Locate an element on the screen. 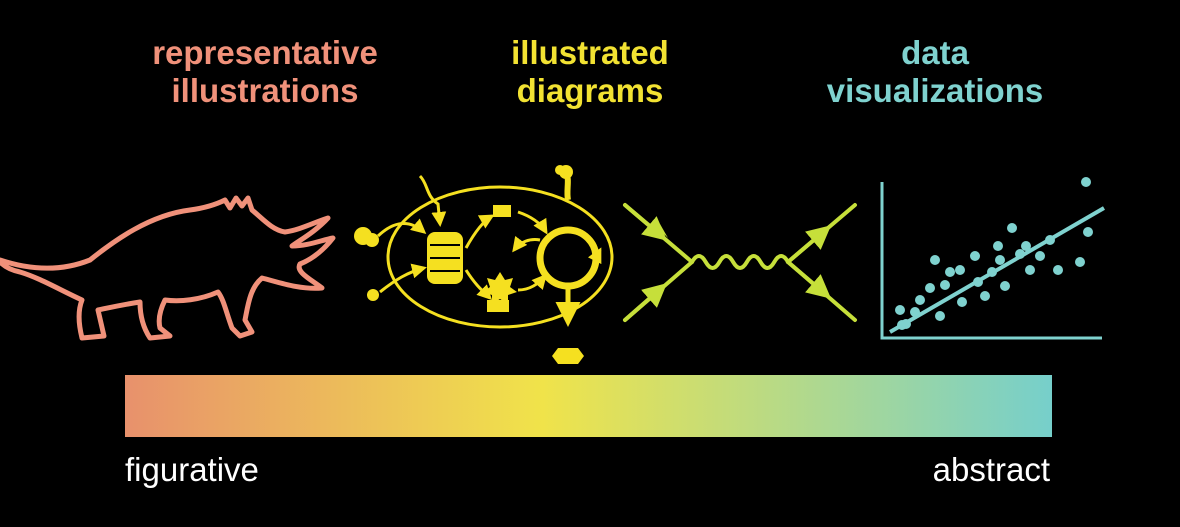 Image resolution: width=1180 pixels, height=527 pixels. title-illustrated-diagrams: illustrated diagrams is located at coordinates (590, 72).